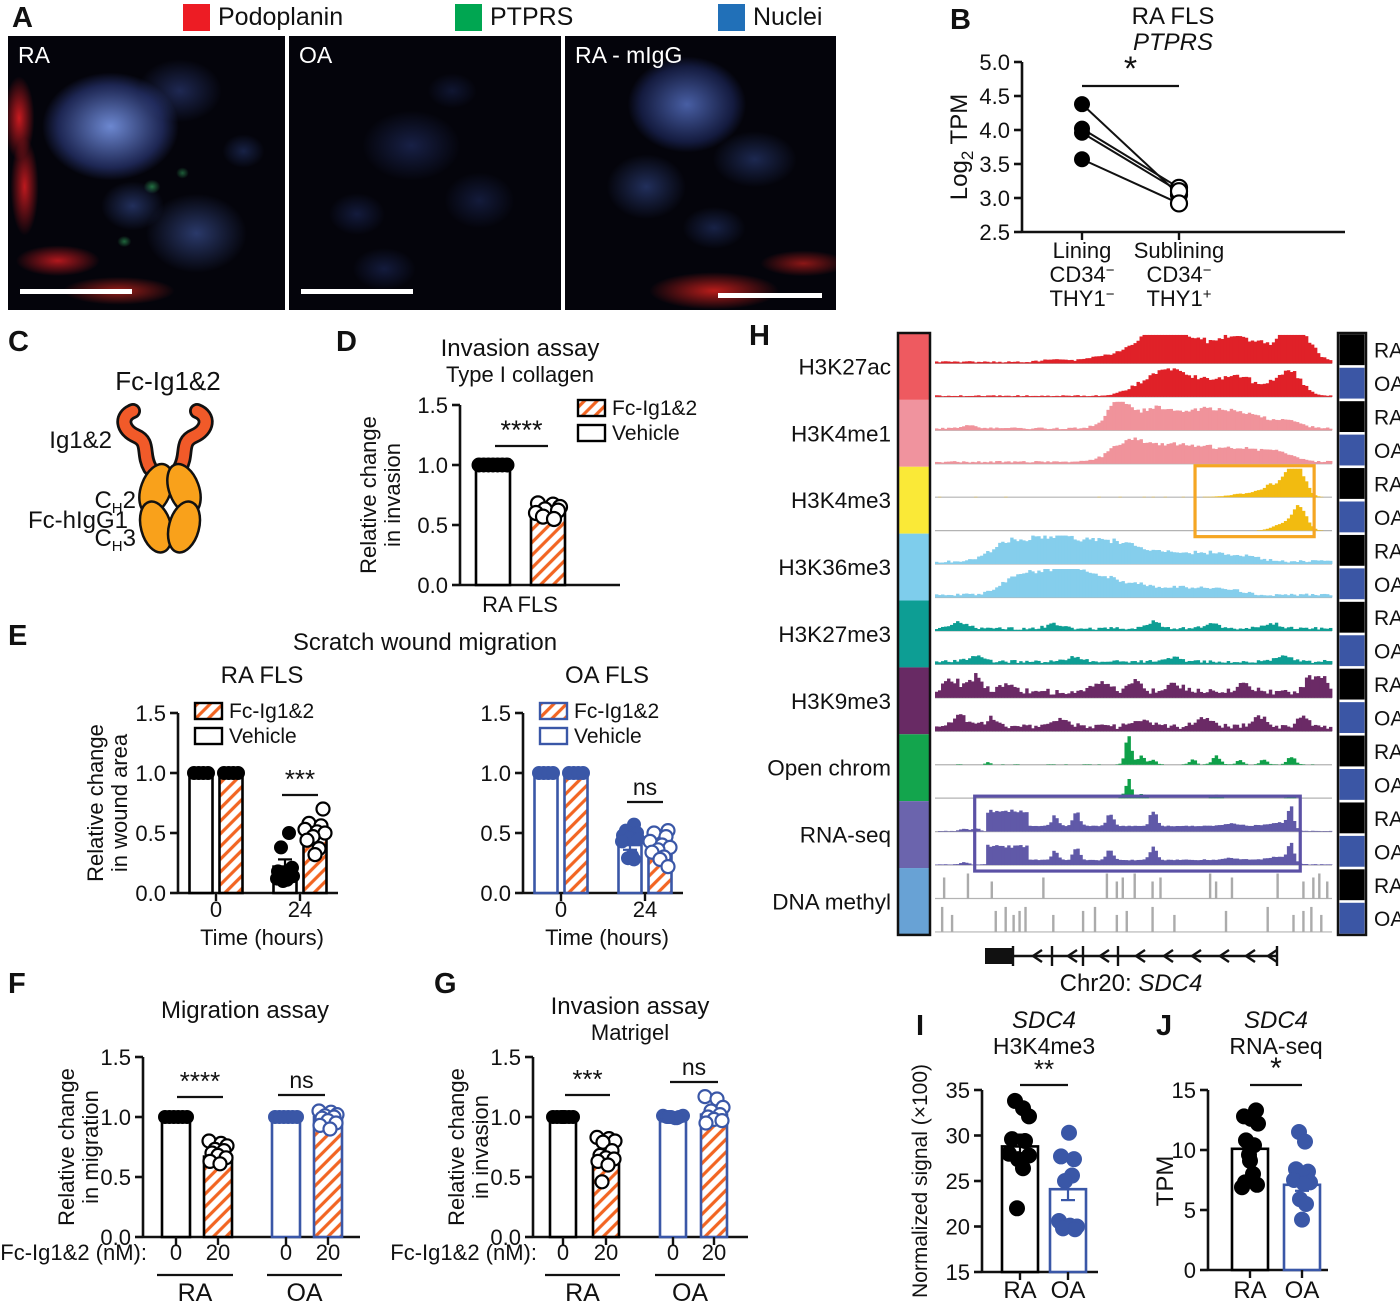 The image size is (1400, 1304). Describe the element at coordinates (834, 634) in the screenshot. I see `svg-text: H3K27me3` at that location.